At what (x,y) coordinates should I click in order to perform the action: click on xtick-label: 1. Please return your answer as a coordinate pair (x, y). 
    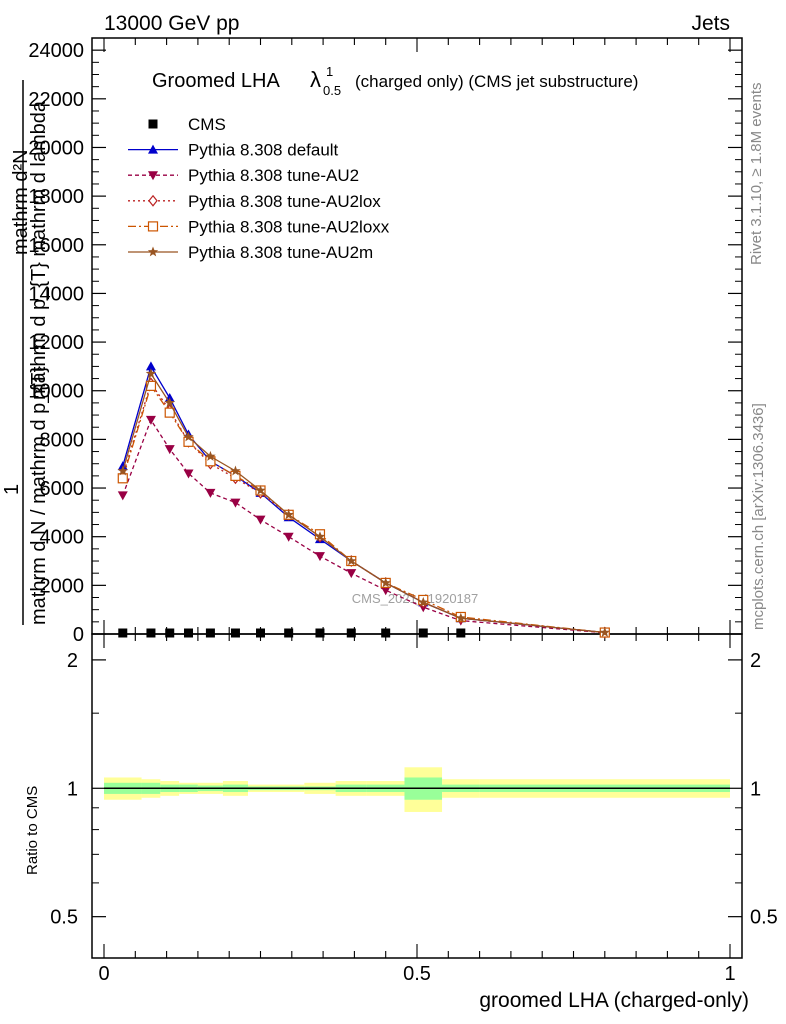
    Looking at the image, I should click on (729, 974).